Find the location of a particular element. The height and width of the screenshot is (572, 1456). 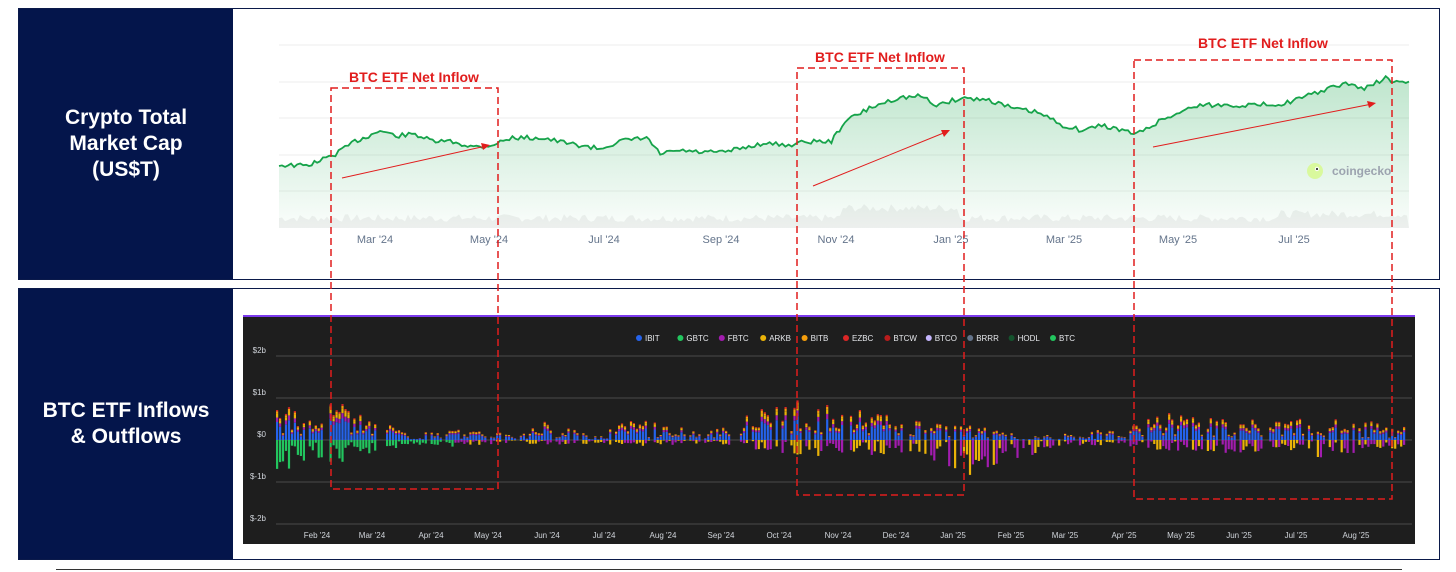

legend-item-arkb: ARKB is located at coordinates (775, 338).